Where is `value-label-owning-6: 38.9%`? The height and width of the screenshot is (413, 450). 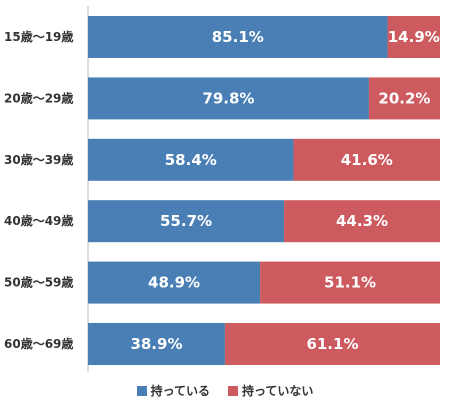 value-label-owning-6: 38.9% is located at coordinates (156, 344).